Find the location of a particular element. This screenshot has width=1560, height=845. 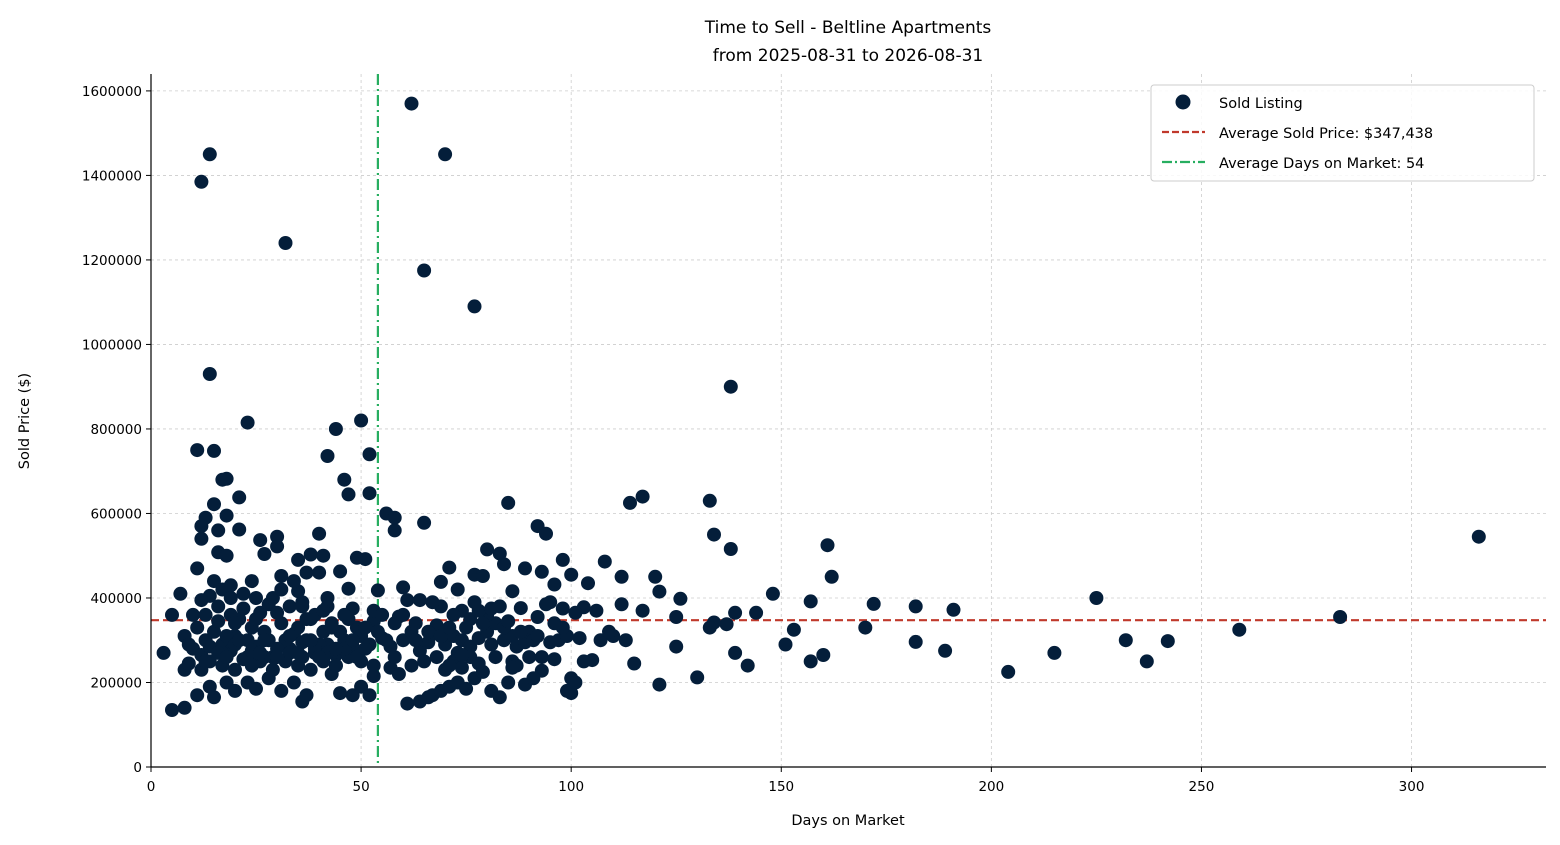

legend-frame is located at coordinates (1342, 133).